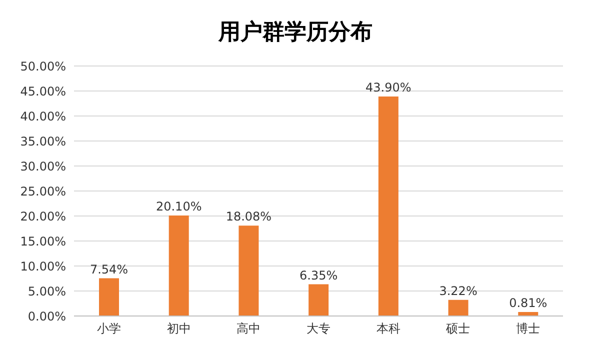  I want to click on data-label: 0.81%, so click(528, 303).